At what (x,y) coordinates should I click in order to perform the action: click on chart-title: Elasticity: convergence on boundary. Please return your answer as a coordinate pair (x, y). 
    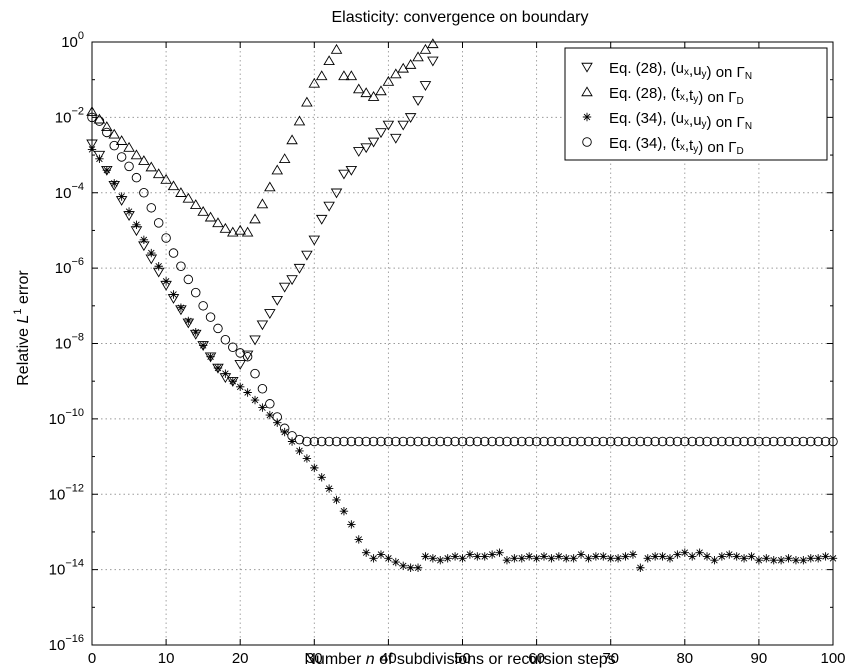
    Looking at the image, I should click on (459, 17).